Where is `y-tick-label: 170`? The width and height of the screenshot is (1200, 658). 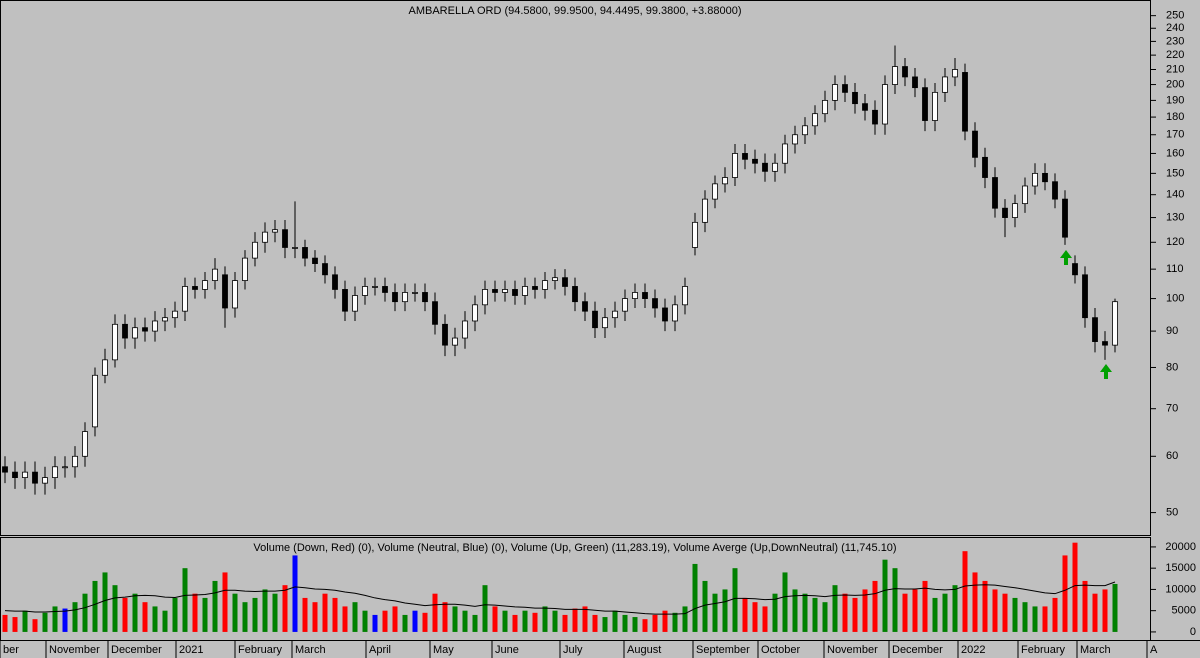 y-tick-label: 170 is located at coordinates (1175, 135).